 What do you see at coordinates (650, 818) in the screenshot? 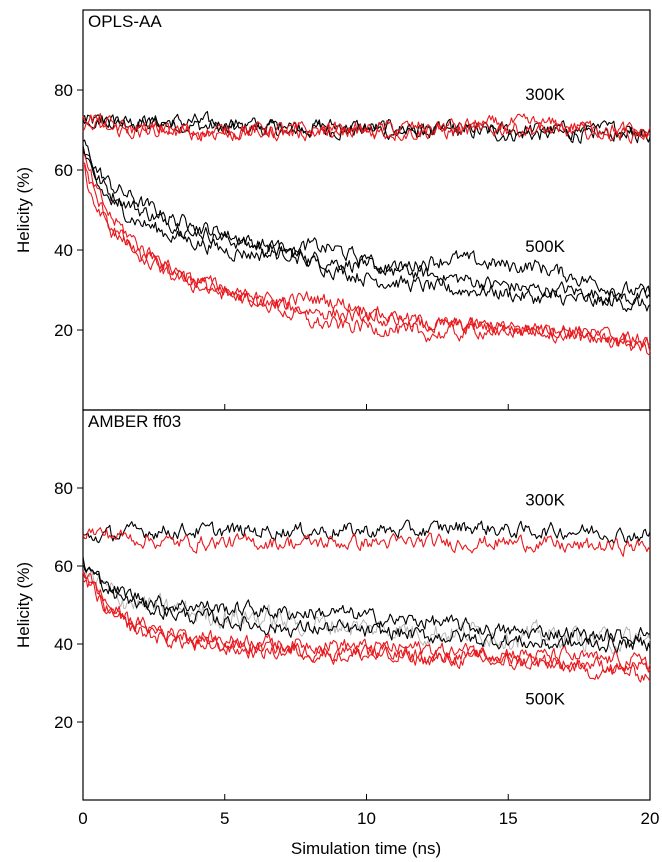
I see `x-tick-label: 20` at bounding box center [650, 818].